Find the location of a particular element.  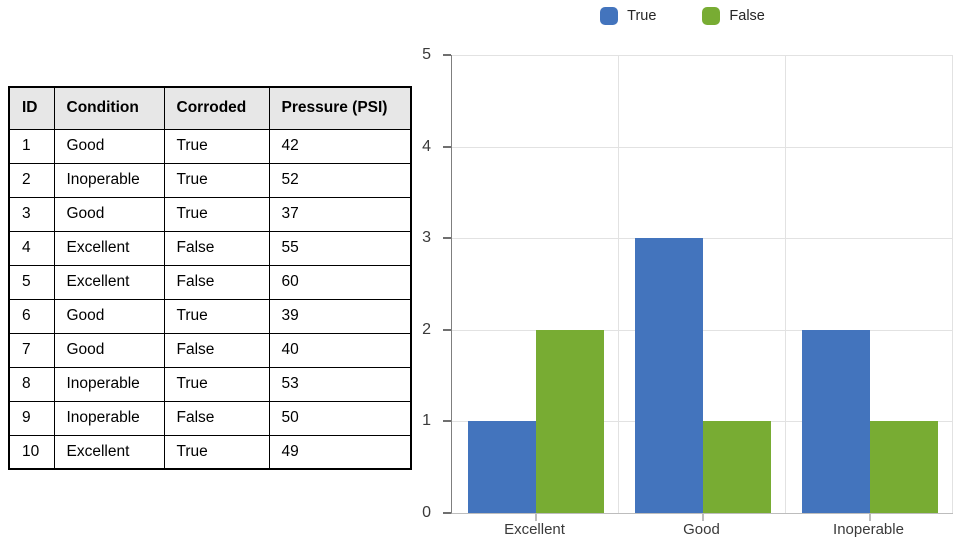

table-row: 2 Inoperable True 52 is located at coordinates (210, 180).